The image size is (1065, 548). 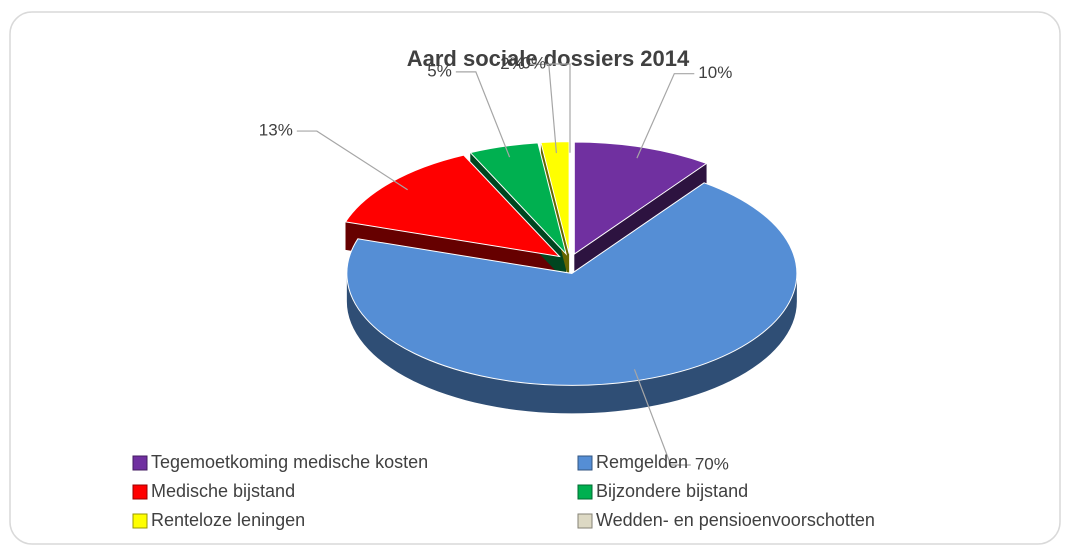 I want to click on data-label: 13%, so click(x=276, y=130).